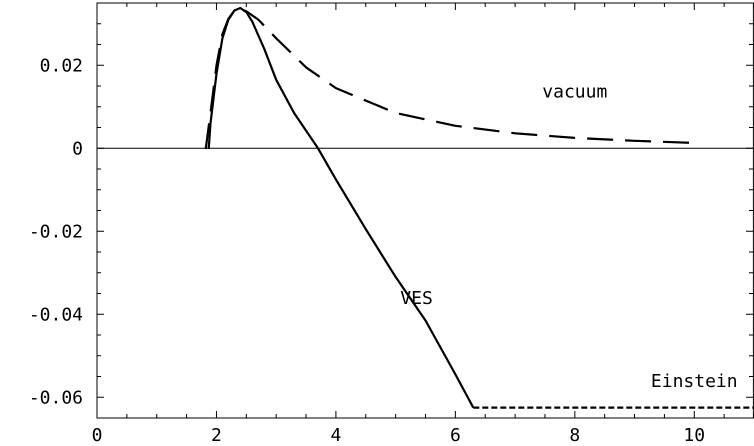 The image size is (754, 446). What do you see at coordinates (56, 397) in the screenshot?
I see `y-tick-label: -0.06` at bounding box center [56, 397].